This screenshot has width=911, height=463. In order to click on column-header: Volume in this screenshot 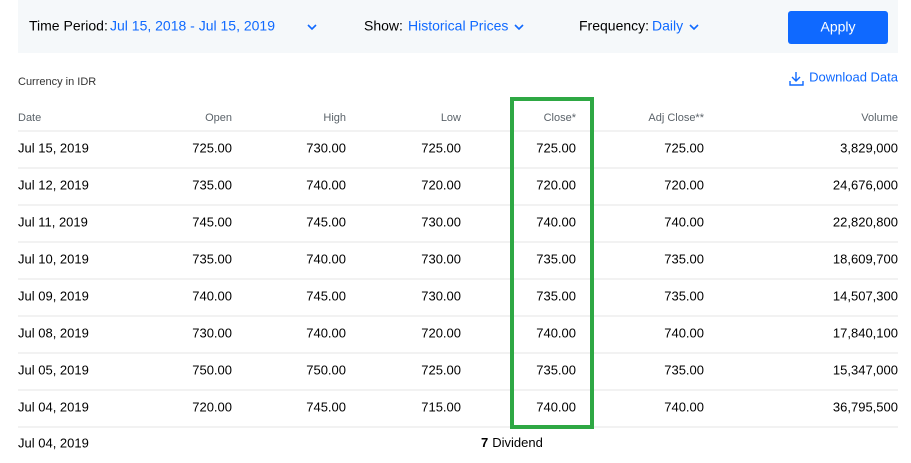, I will do `click(879, 118)`.